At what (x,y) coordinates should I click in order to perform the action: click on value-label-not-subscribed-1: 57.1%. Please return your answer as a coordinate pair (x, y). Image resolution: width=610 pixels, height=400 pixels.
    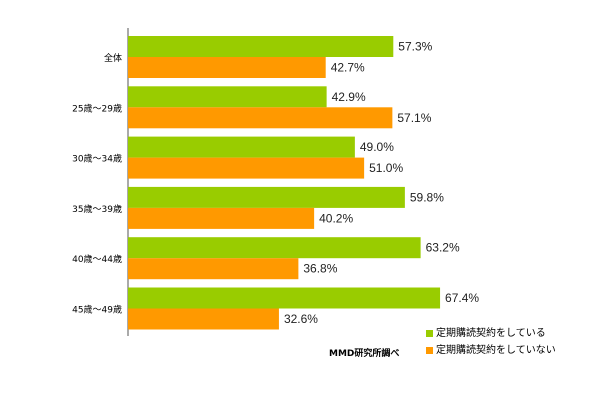
    Looking at the image, I should click on (414, 118).